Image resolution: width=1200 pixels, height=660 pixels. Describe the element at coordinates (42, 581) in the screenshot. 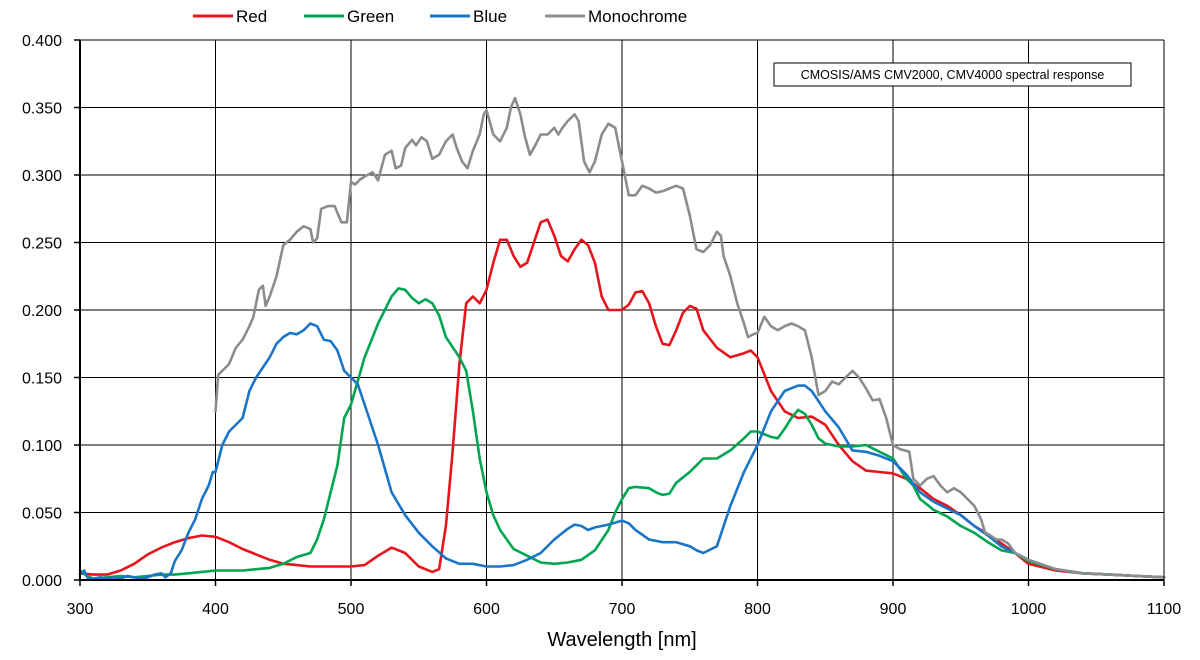

I see `y-tick-label: 0.000` at that location.